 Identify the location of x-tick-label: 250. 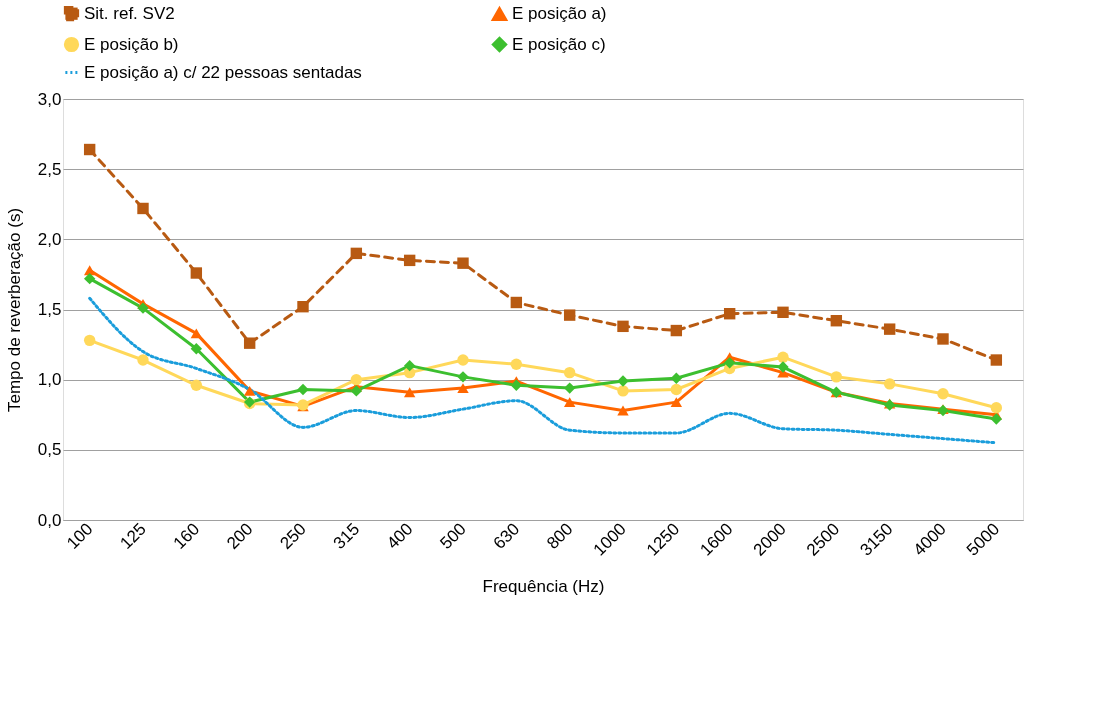
(293, 536).